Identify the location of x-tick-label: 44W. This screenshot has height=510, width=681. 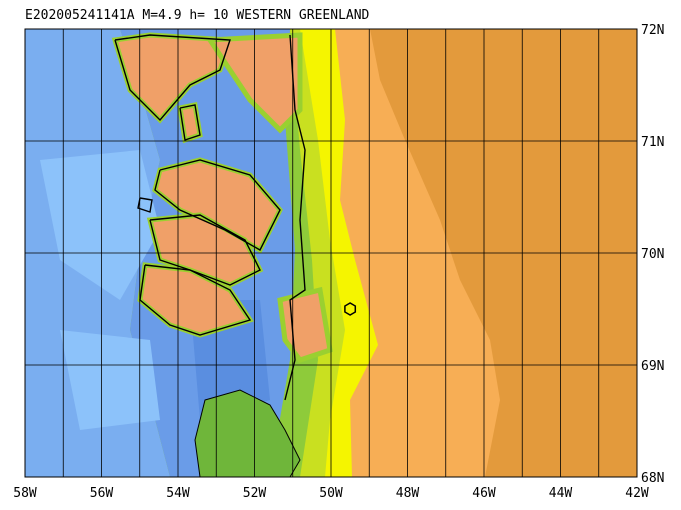
(561, 493).